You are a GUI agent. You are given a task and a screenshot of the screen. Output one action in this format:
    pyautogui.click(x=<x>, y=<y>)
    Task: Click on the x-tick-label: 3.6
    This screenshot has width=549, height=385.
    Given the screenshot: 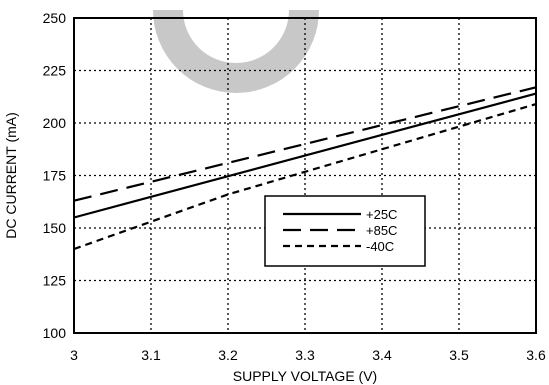 What is the action you would take?
    pyautogui.click(x=536, y=355)
    